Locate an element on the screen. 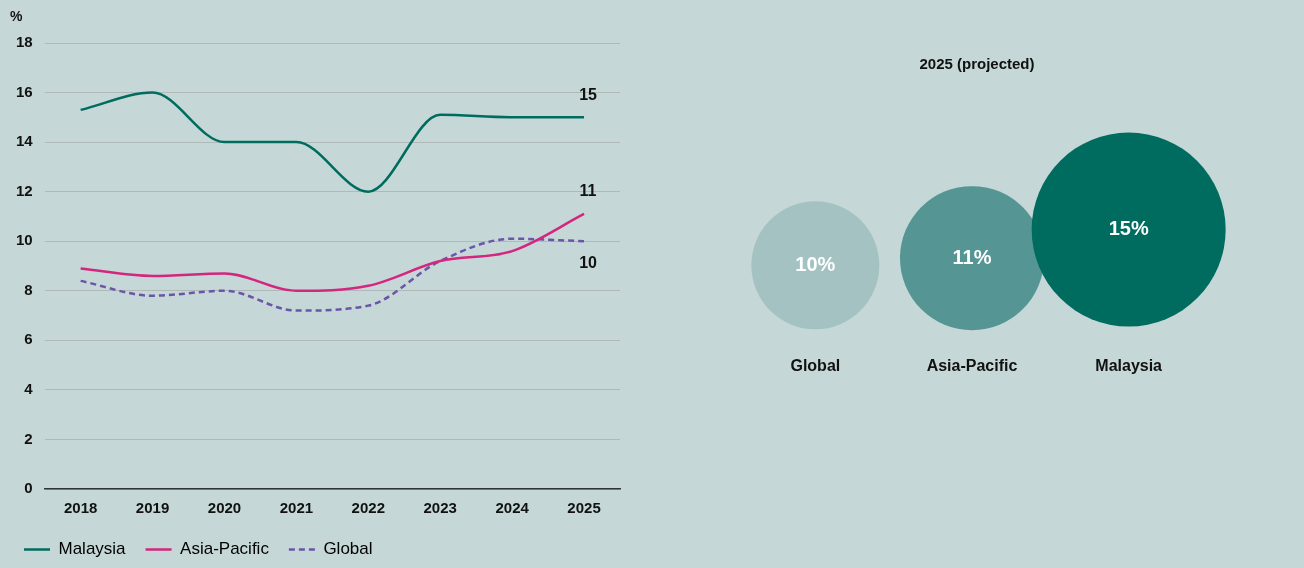 The width and height of the screenshot is (1304, 568). legend-label: Malaysia is located at coordinates (92, 549).